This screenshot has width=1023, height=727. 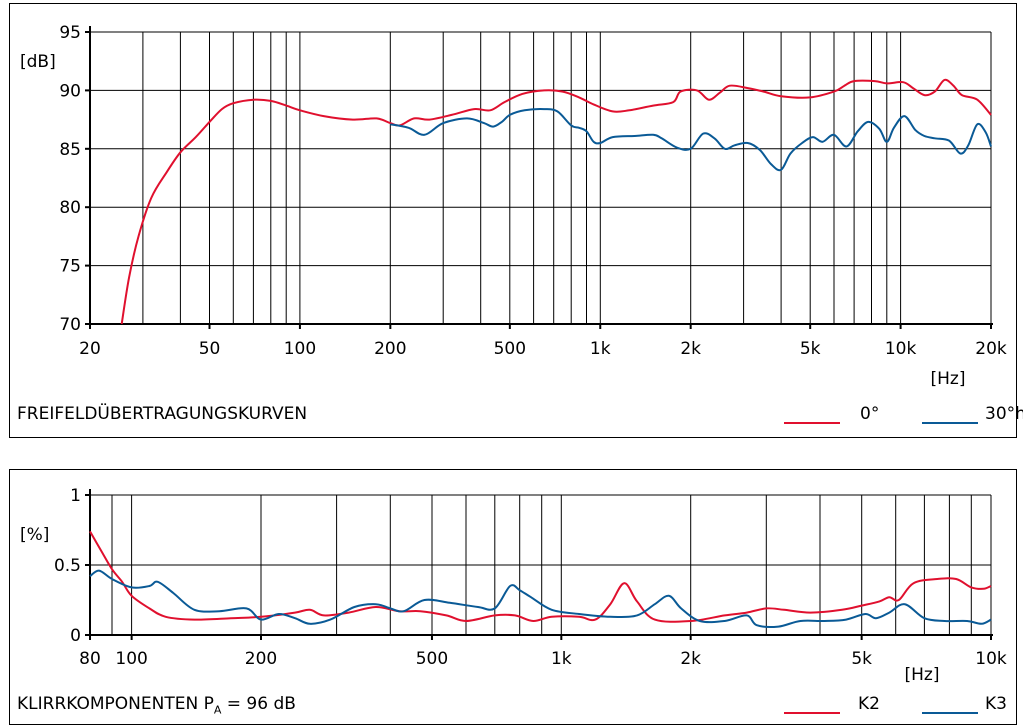 What do you see at coordinates (90, 349) in the screenshot?
I see `x-tick-label: 20` at bounding box center [90, 349].